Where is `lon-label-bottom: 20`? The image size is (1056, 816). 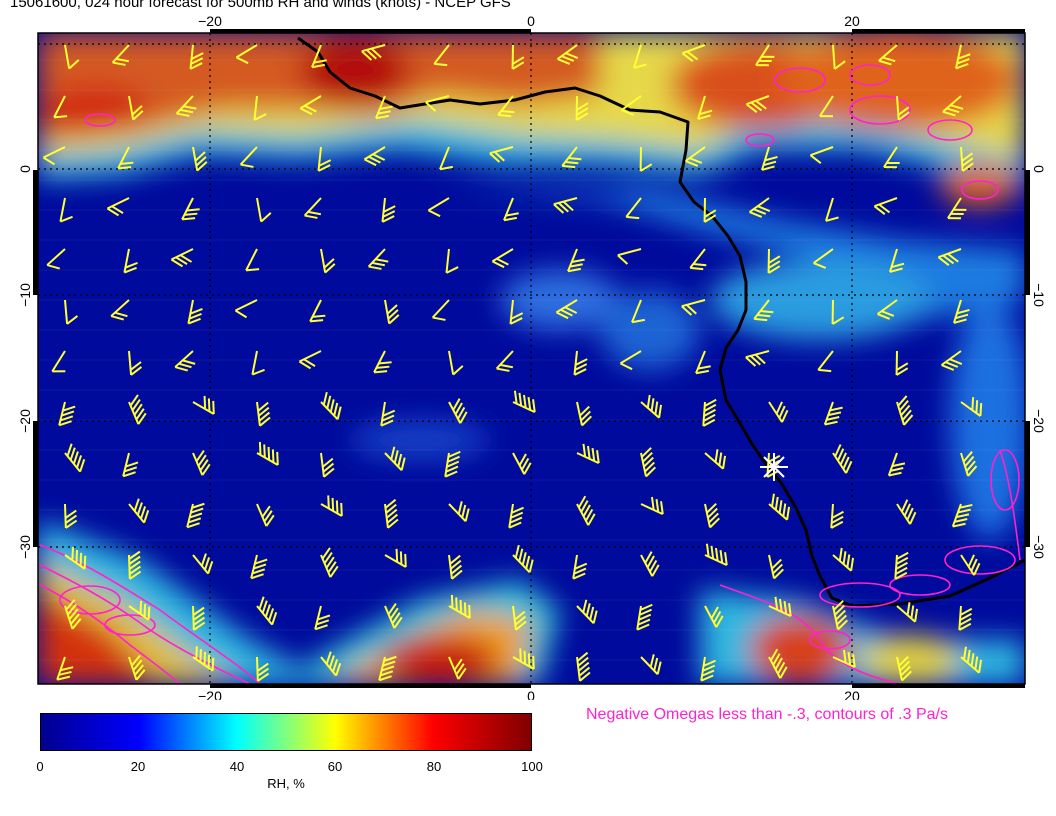
lon-label-bottom: 20 is located at coordinates (852, 694).